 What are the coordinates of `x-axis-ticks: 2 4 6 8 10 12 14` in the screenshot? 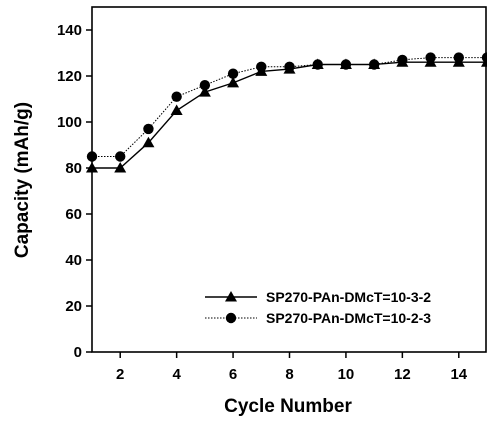 It's located at (292, 367).